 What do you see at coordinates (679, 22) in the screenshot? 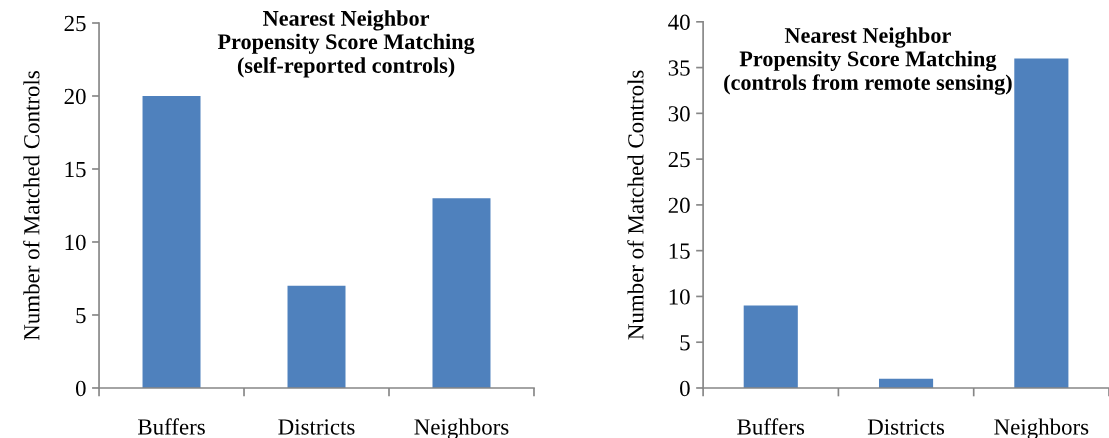
I see `y-tick-label: 40` at bounding box center [679, 22].